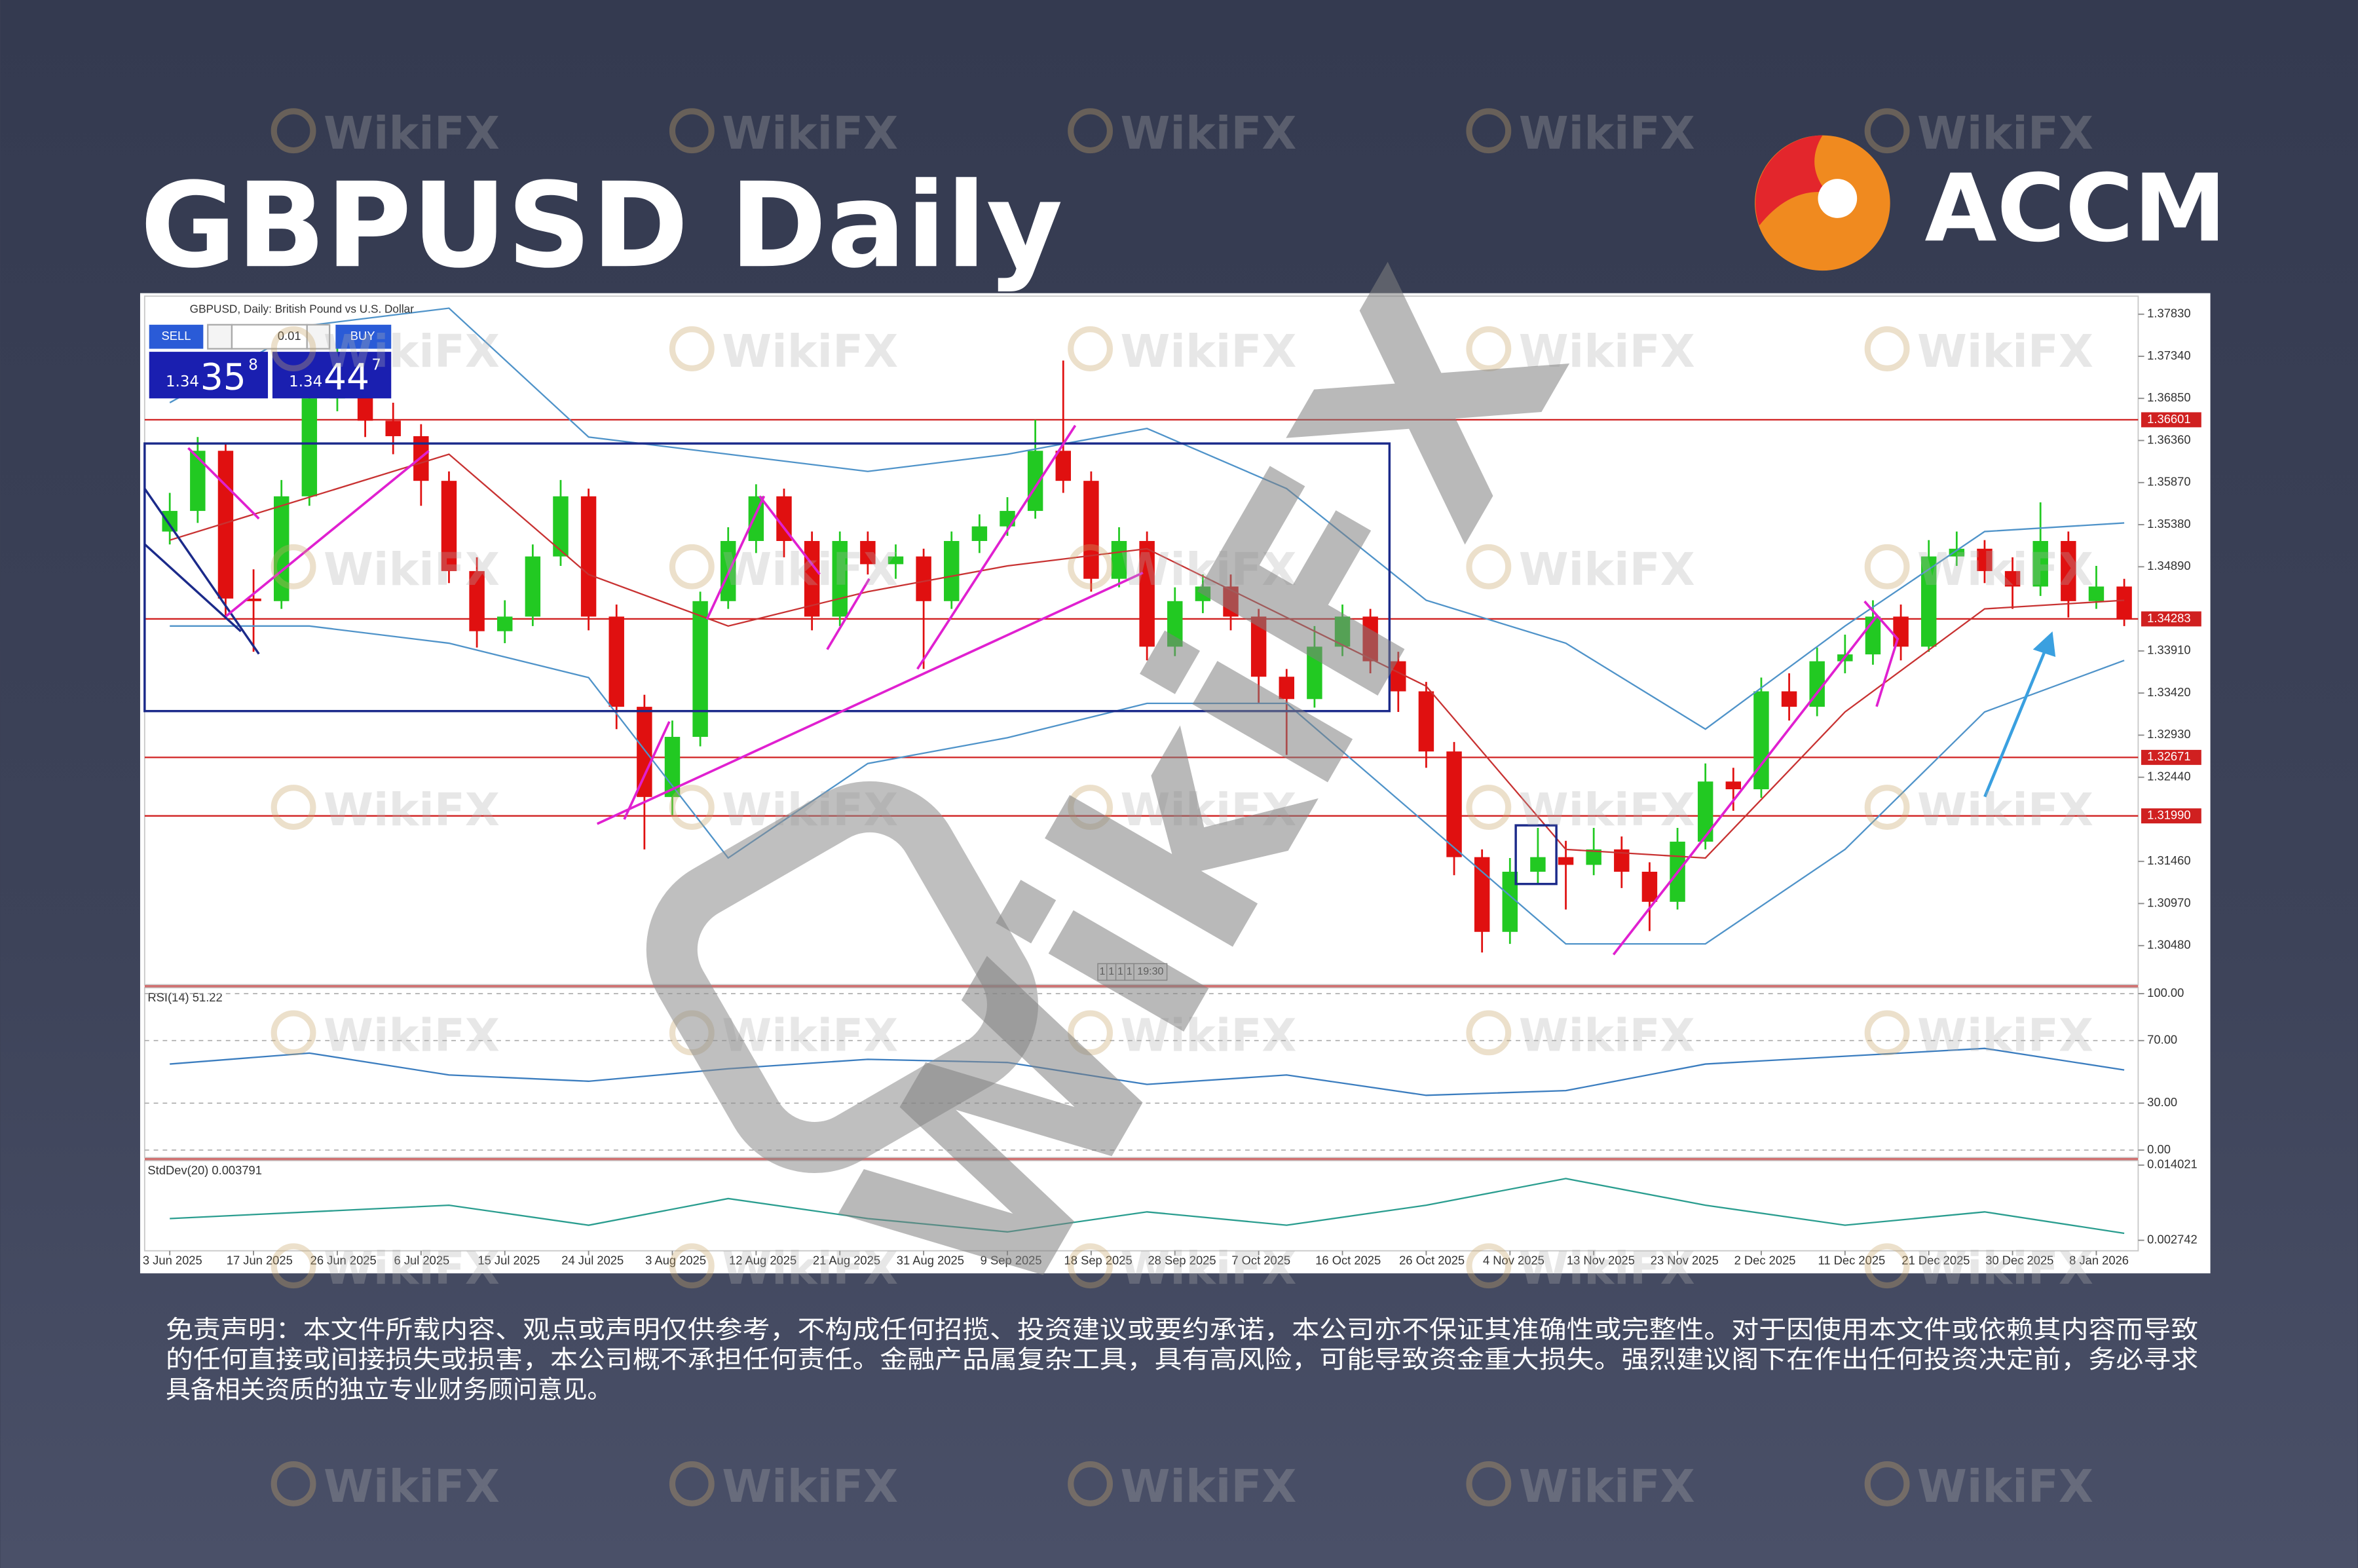  I want to click on x-tick-label: 12 Aug 2025, so click(762, 1260).